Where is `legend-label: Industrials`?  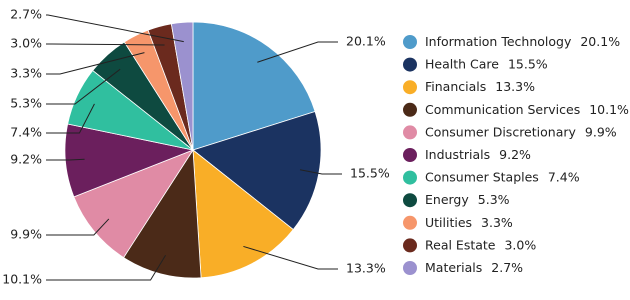
legend-label: Industrials is located at coordinates (457, 154).